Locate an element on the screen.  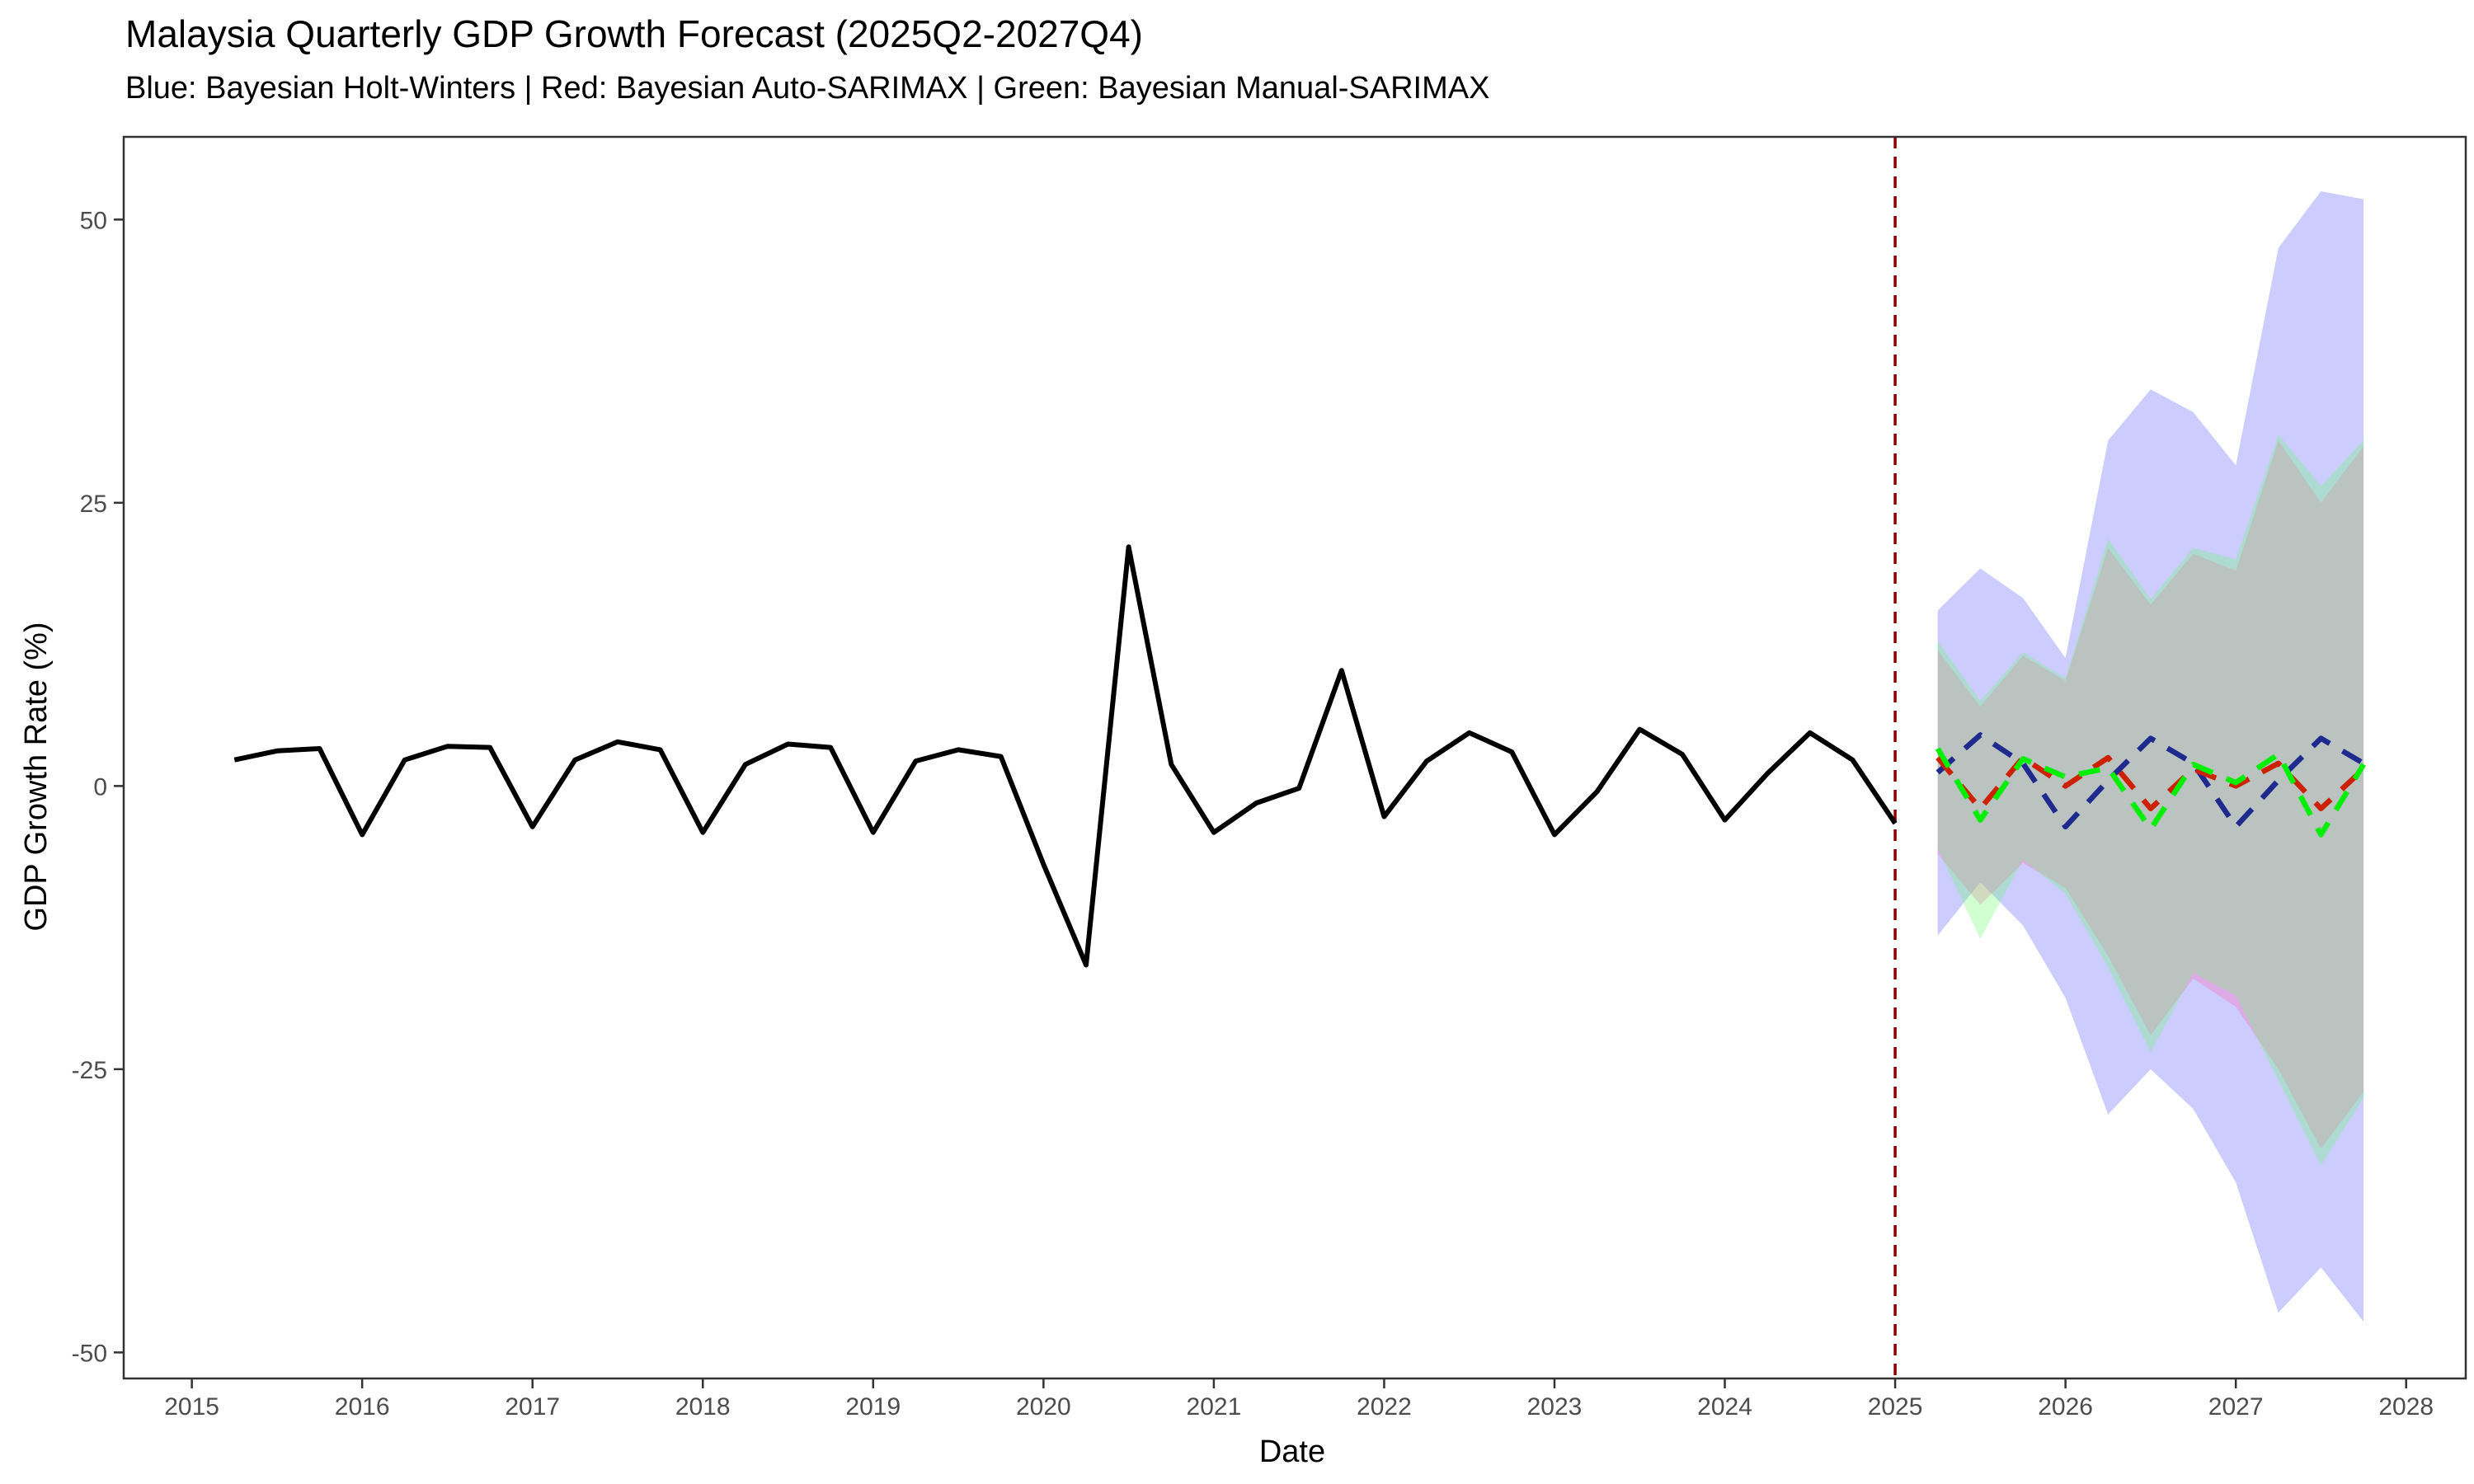
x-tick-label: 2017 is located at coordinates (532, 1407).